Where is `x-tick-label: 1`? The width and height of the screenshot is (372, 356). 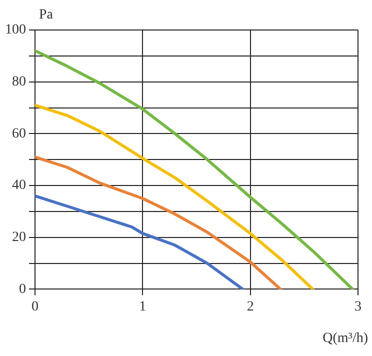 x-tick-label: 1 is located at coordinates (142, 306).